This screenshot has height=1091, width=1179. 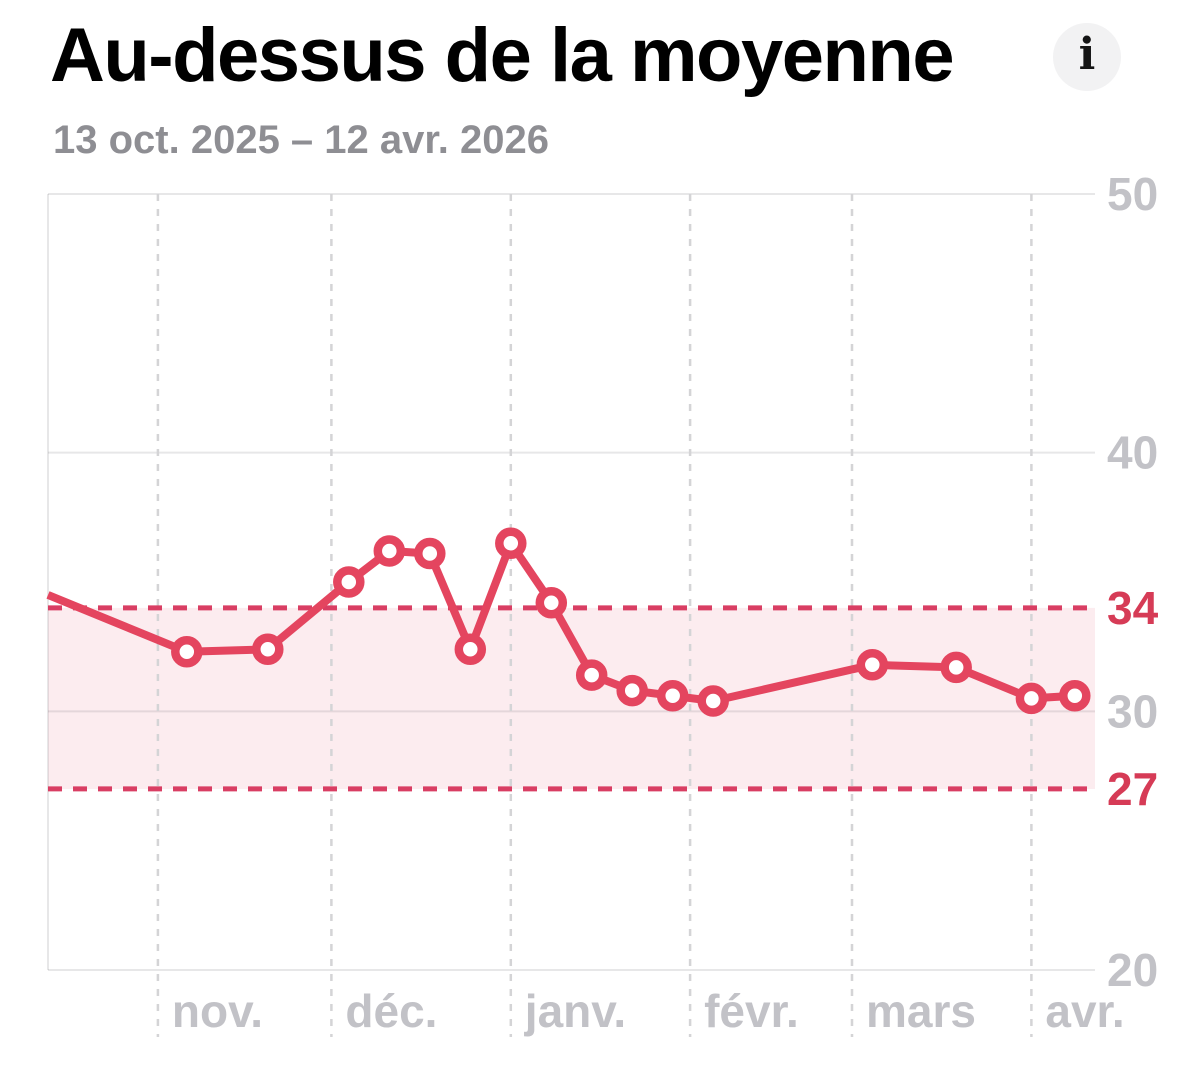 I want to click on x-tick-label-nov.: nov., so click(x=217, y=1011).